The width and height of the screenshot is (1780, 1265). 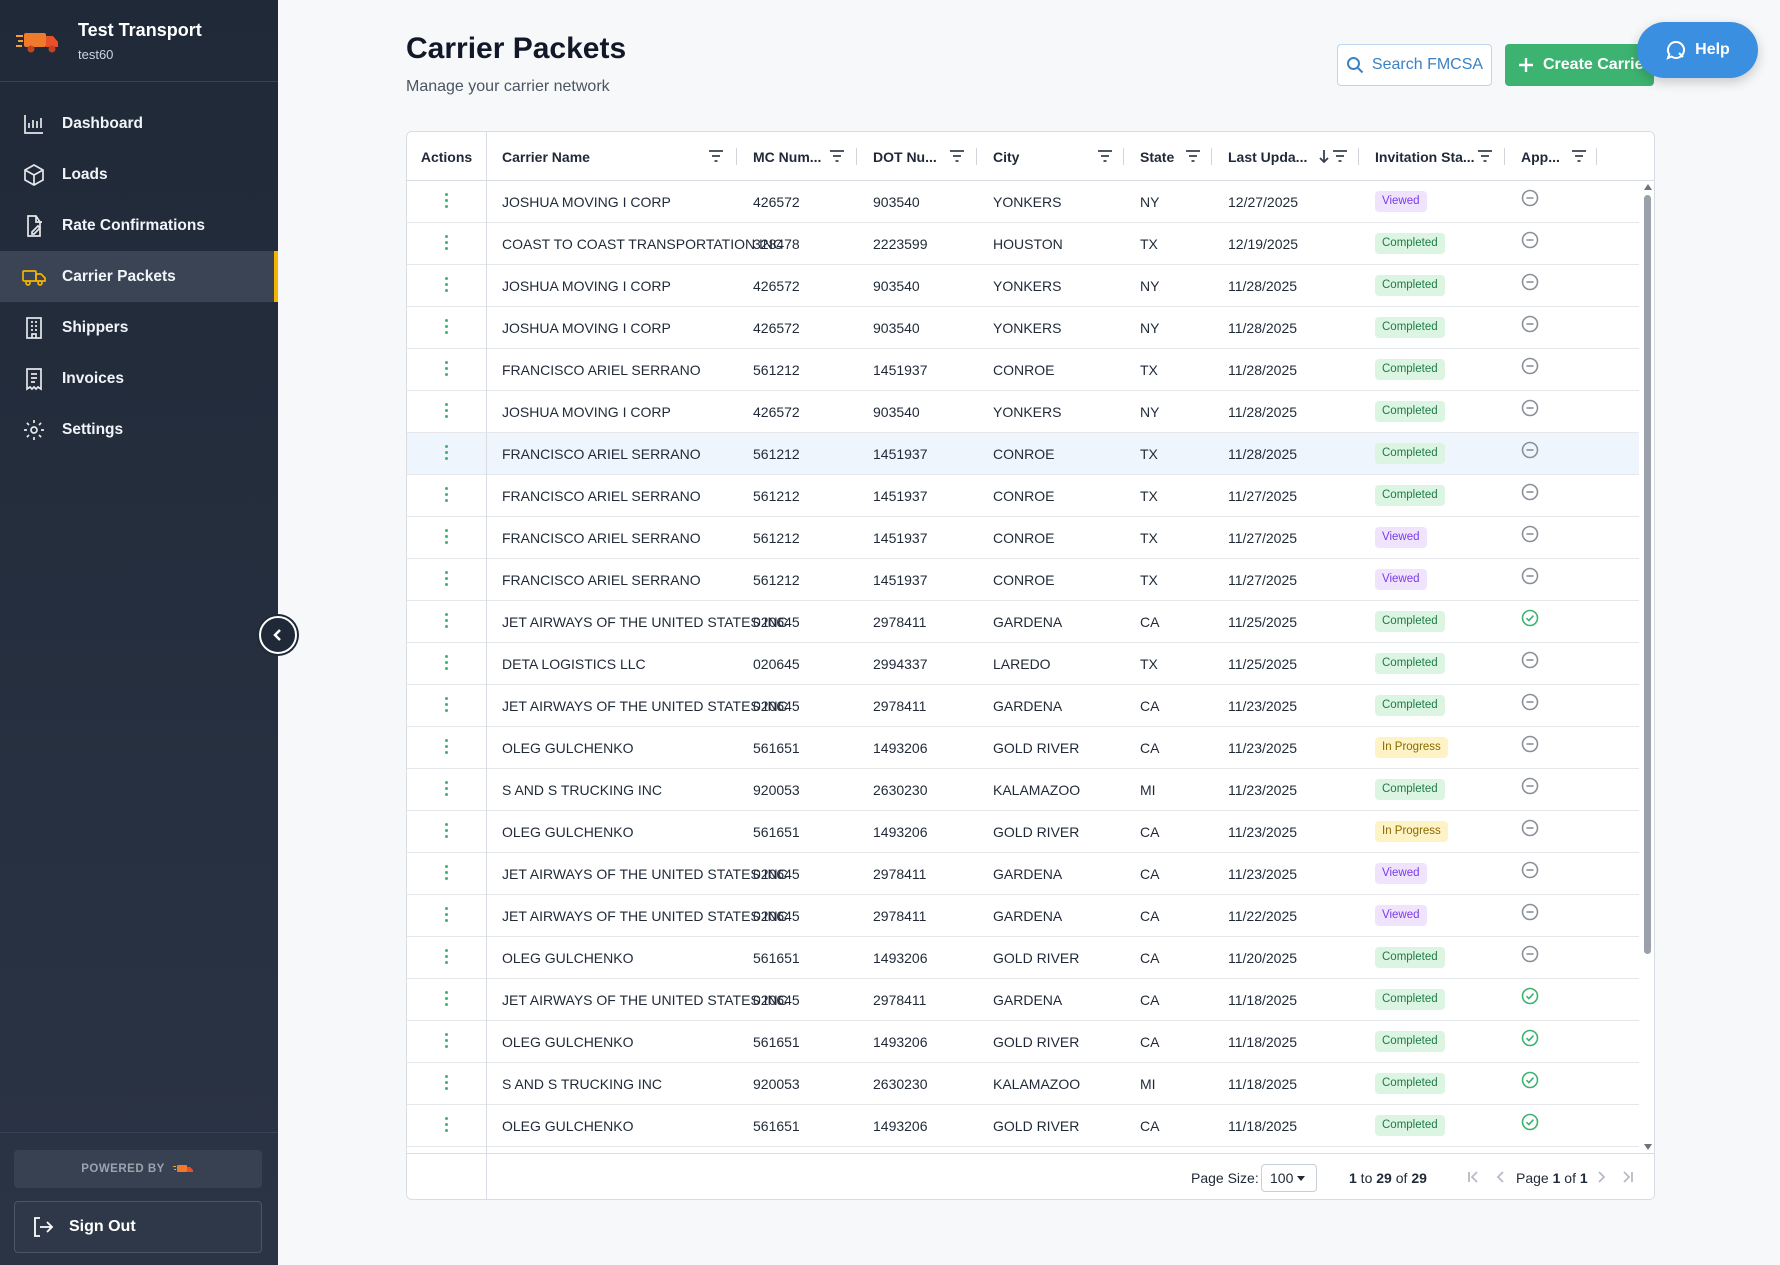 I want to click on scroll-up-arrow-icon, so click(x=1648, y=187).